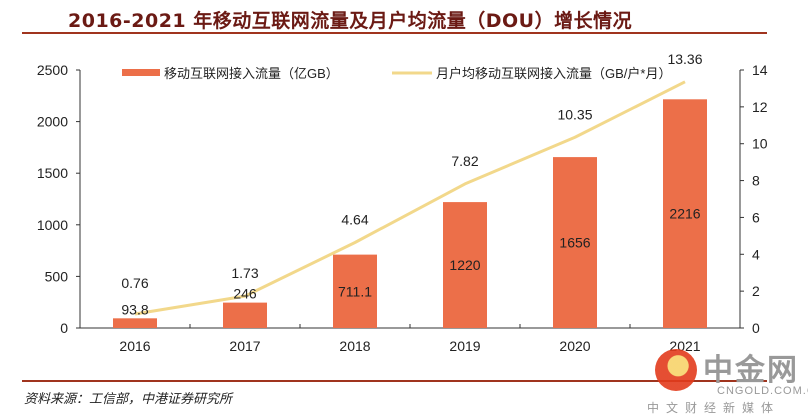 The height and width of the screenshot is (418, 808). Describe the element at coordinates (134, 346) in the screenshot. I see `x-axis-tick-label: 2016` at that location.